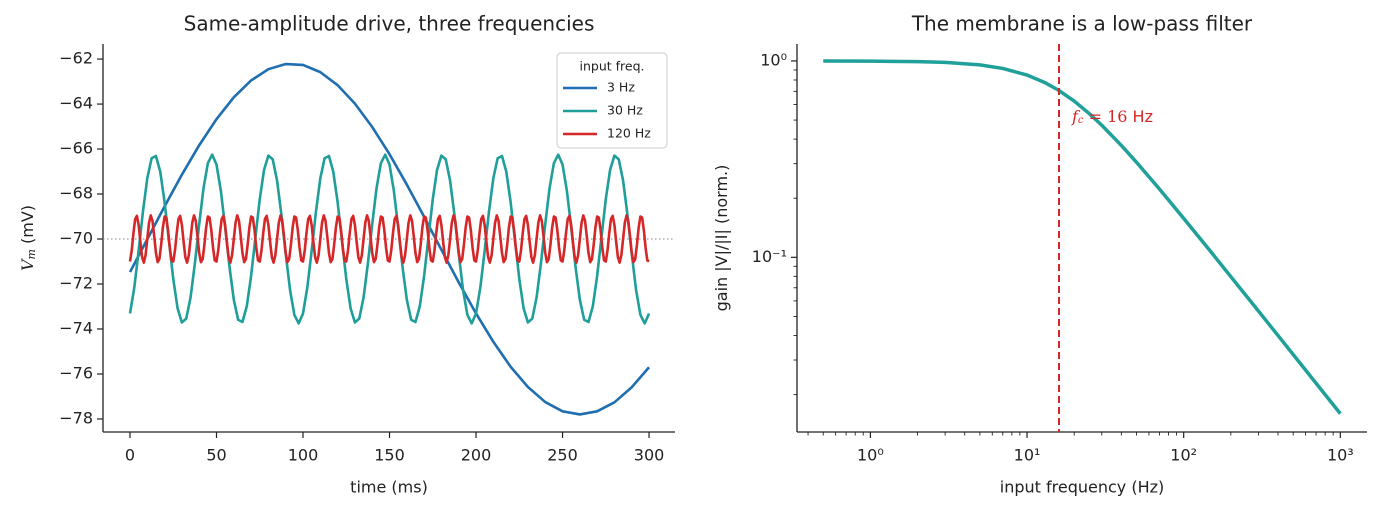 The height and width of the screenshot is (513, 1381). What do you see at coordinates (1082, 24) in the screenshot?
I see `chart-title: The membrane is a low-pass filter` at bounding box center [1082, 24].